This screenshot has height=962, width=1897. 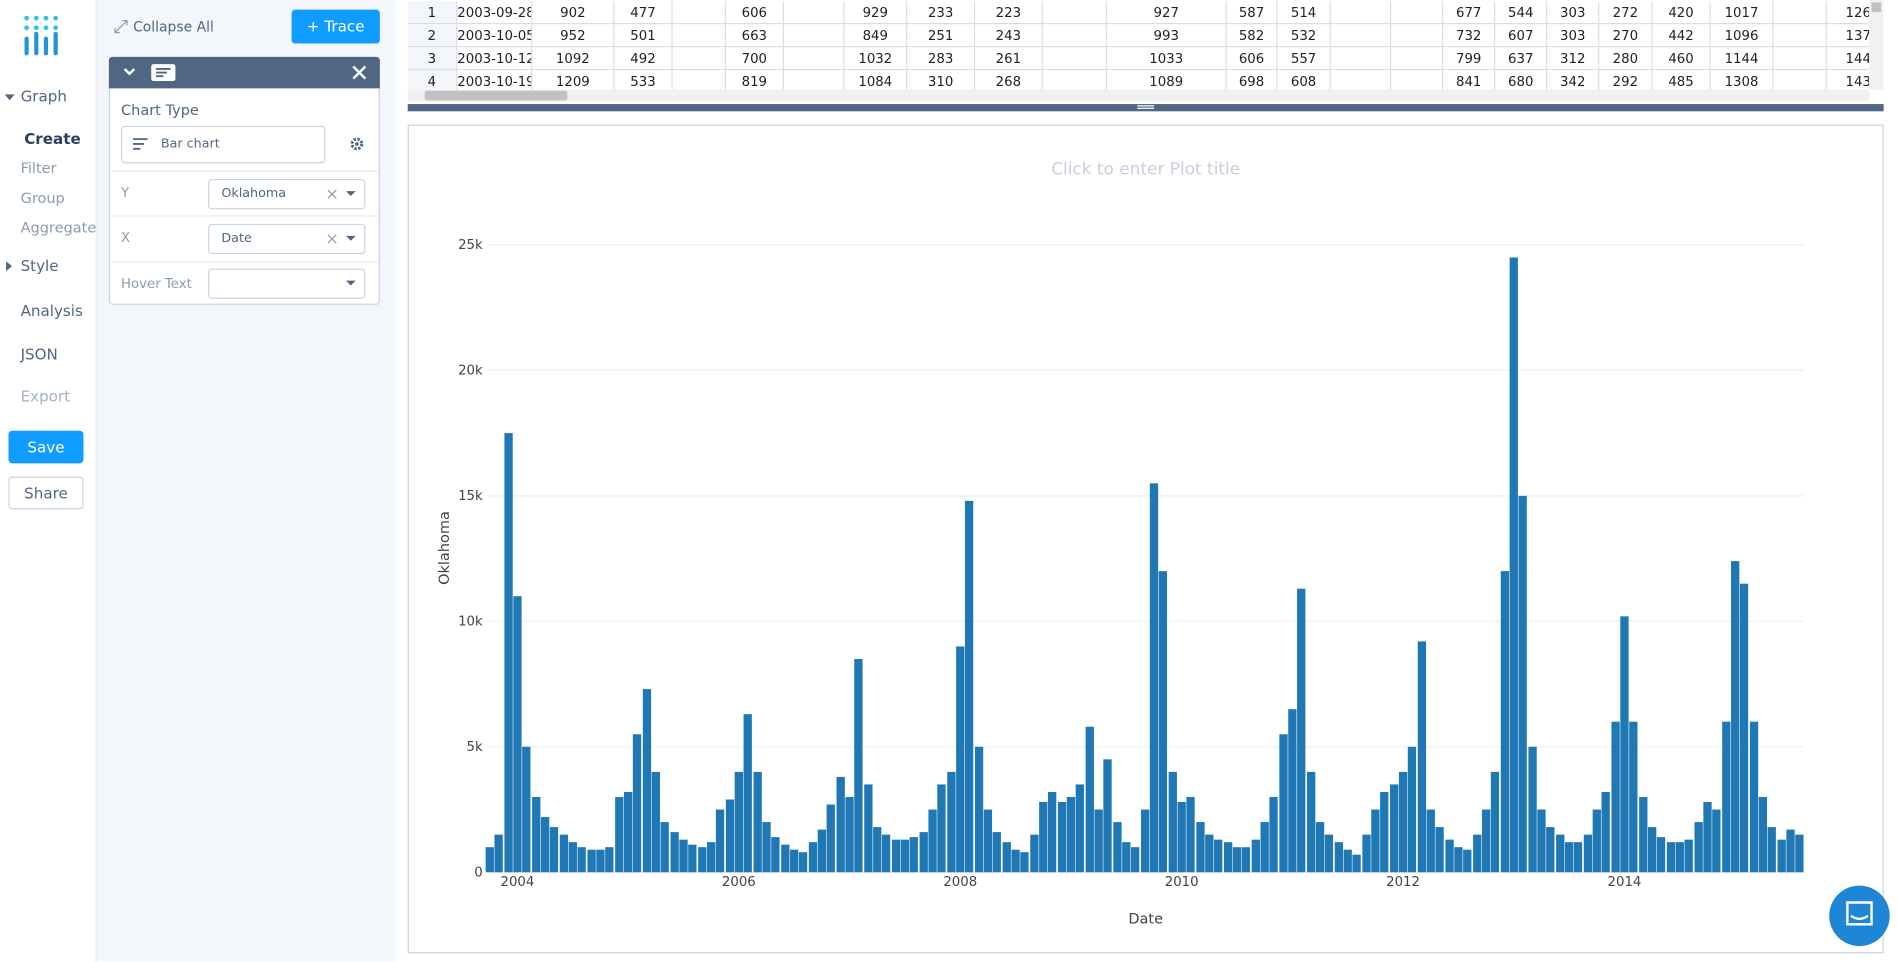 I want to click on hover-select, so click(x=287, y=283).